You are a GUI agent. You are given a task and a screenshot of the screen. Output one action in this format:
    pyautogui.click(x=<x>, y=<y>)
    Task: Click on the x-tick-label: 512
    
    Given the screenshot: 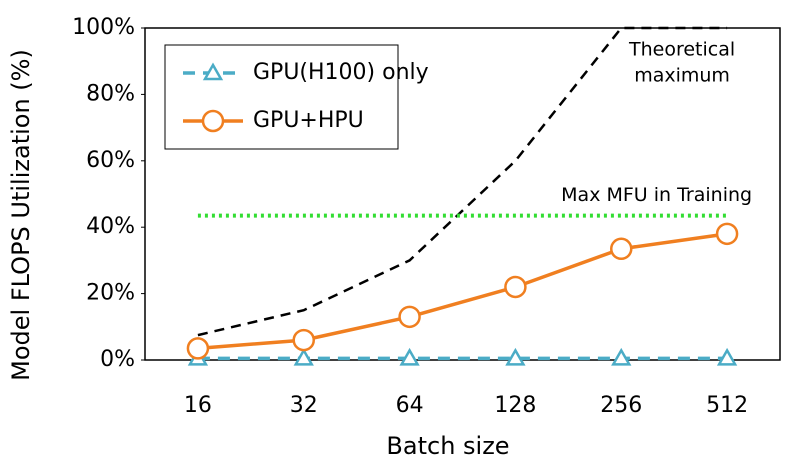 What is the action you would take?
    pyautogui.click(x=727, y=405)
    